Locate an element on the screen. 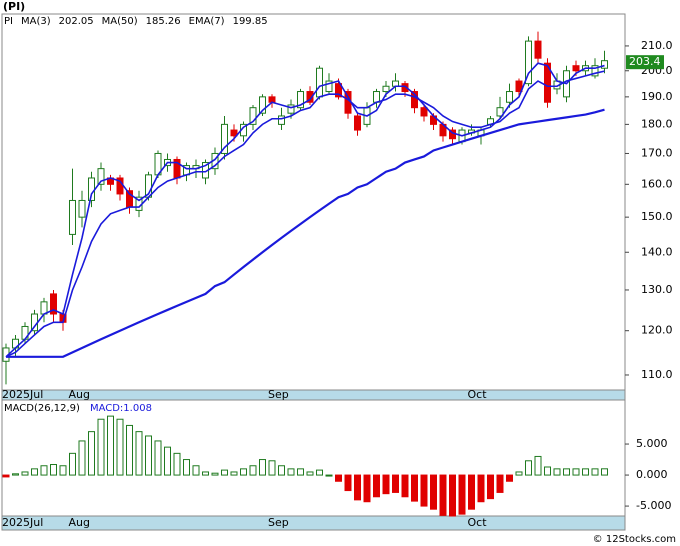 The width and height of the screenshot is (680, 546). macd-title: MACD(26,12,9) is located at coordinates (42, 408).